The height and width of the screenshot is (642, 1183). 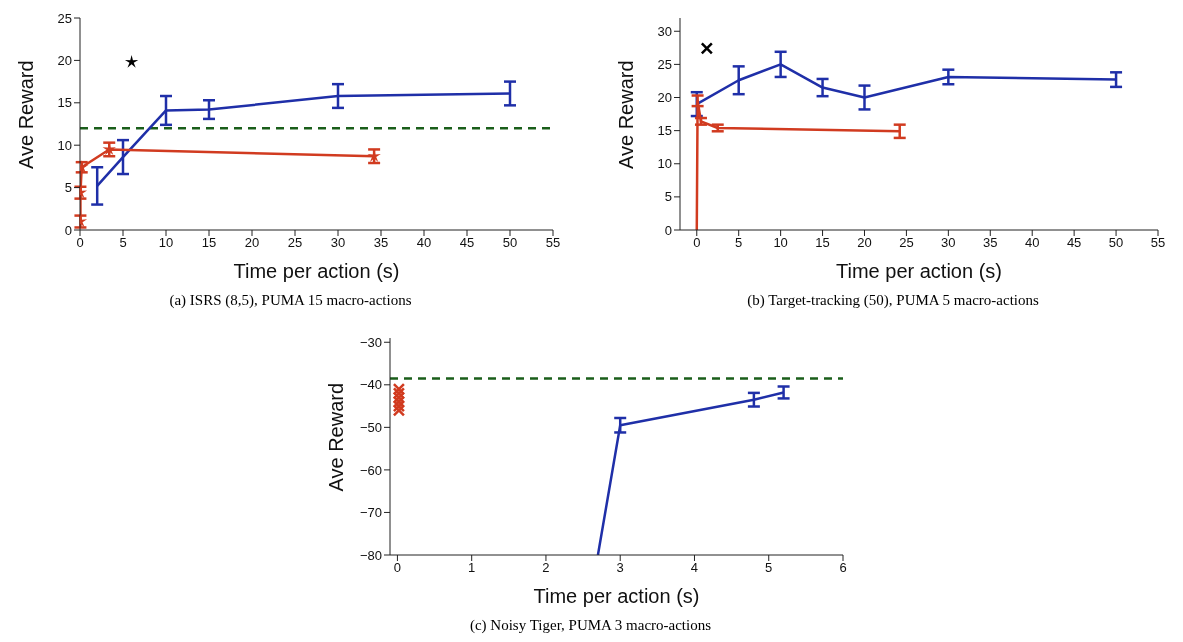 I want to click on x-tick-label: 4, so click(x=694, y=568).